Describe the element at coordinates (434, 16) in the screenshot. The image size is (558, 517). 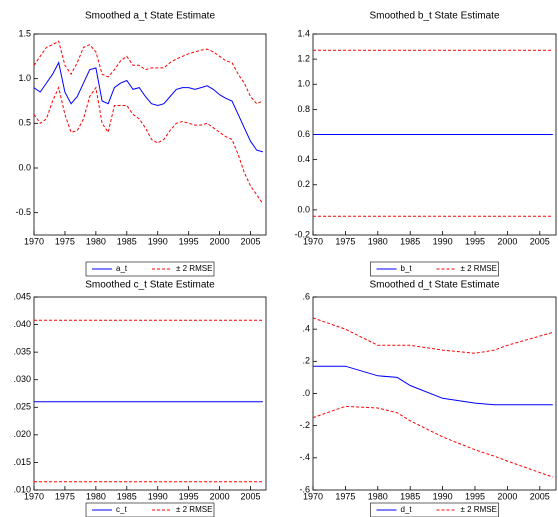
I see `chart-title: Smoothed b_t State Estimate` at that location.